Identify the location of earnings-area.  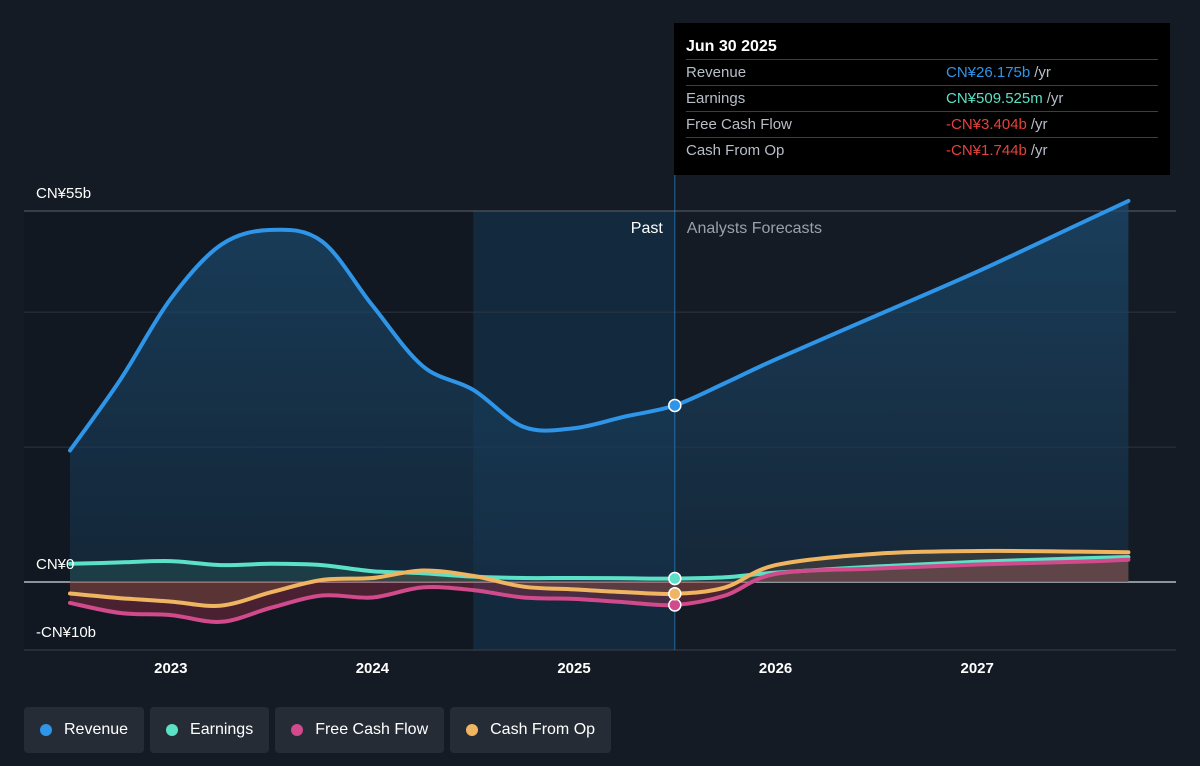
(599, 569).